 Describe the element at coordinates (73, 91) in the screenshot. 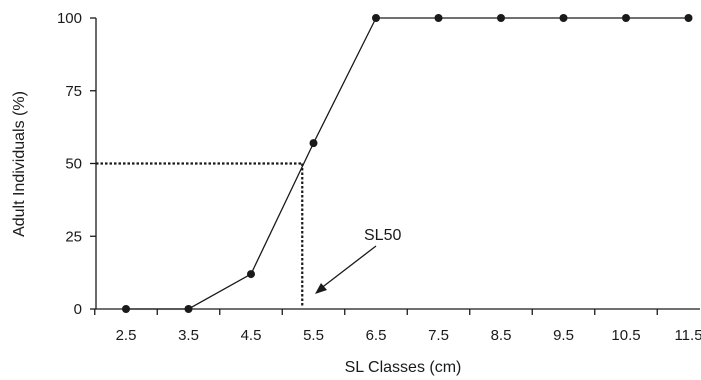

I see `y-tick-label: 75` at that location.